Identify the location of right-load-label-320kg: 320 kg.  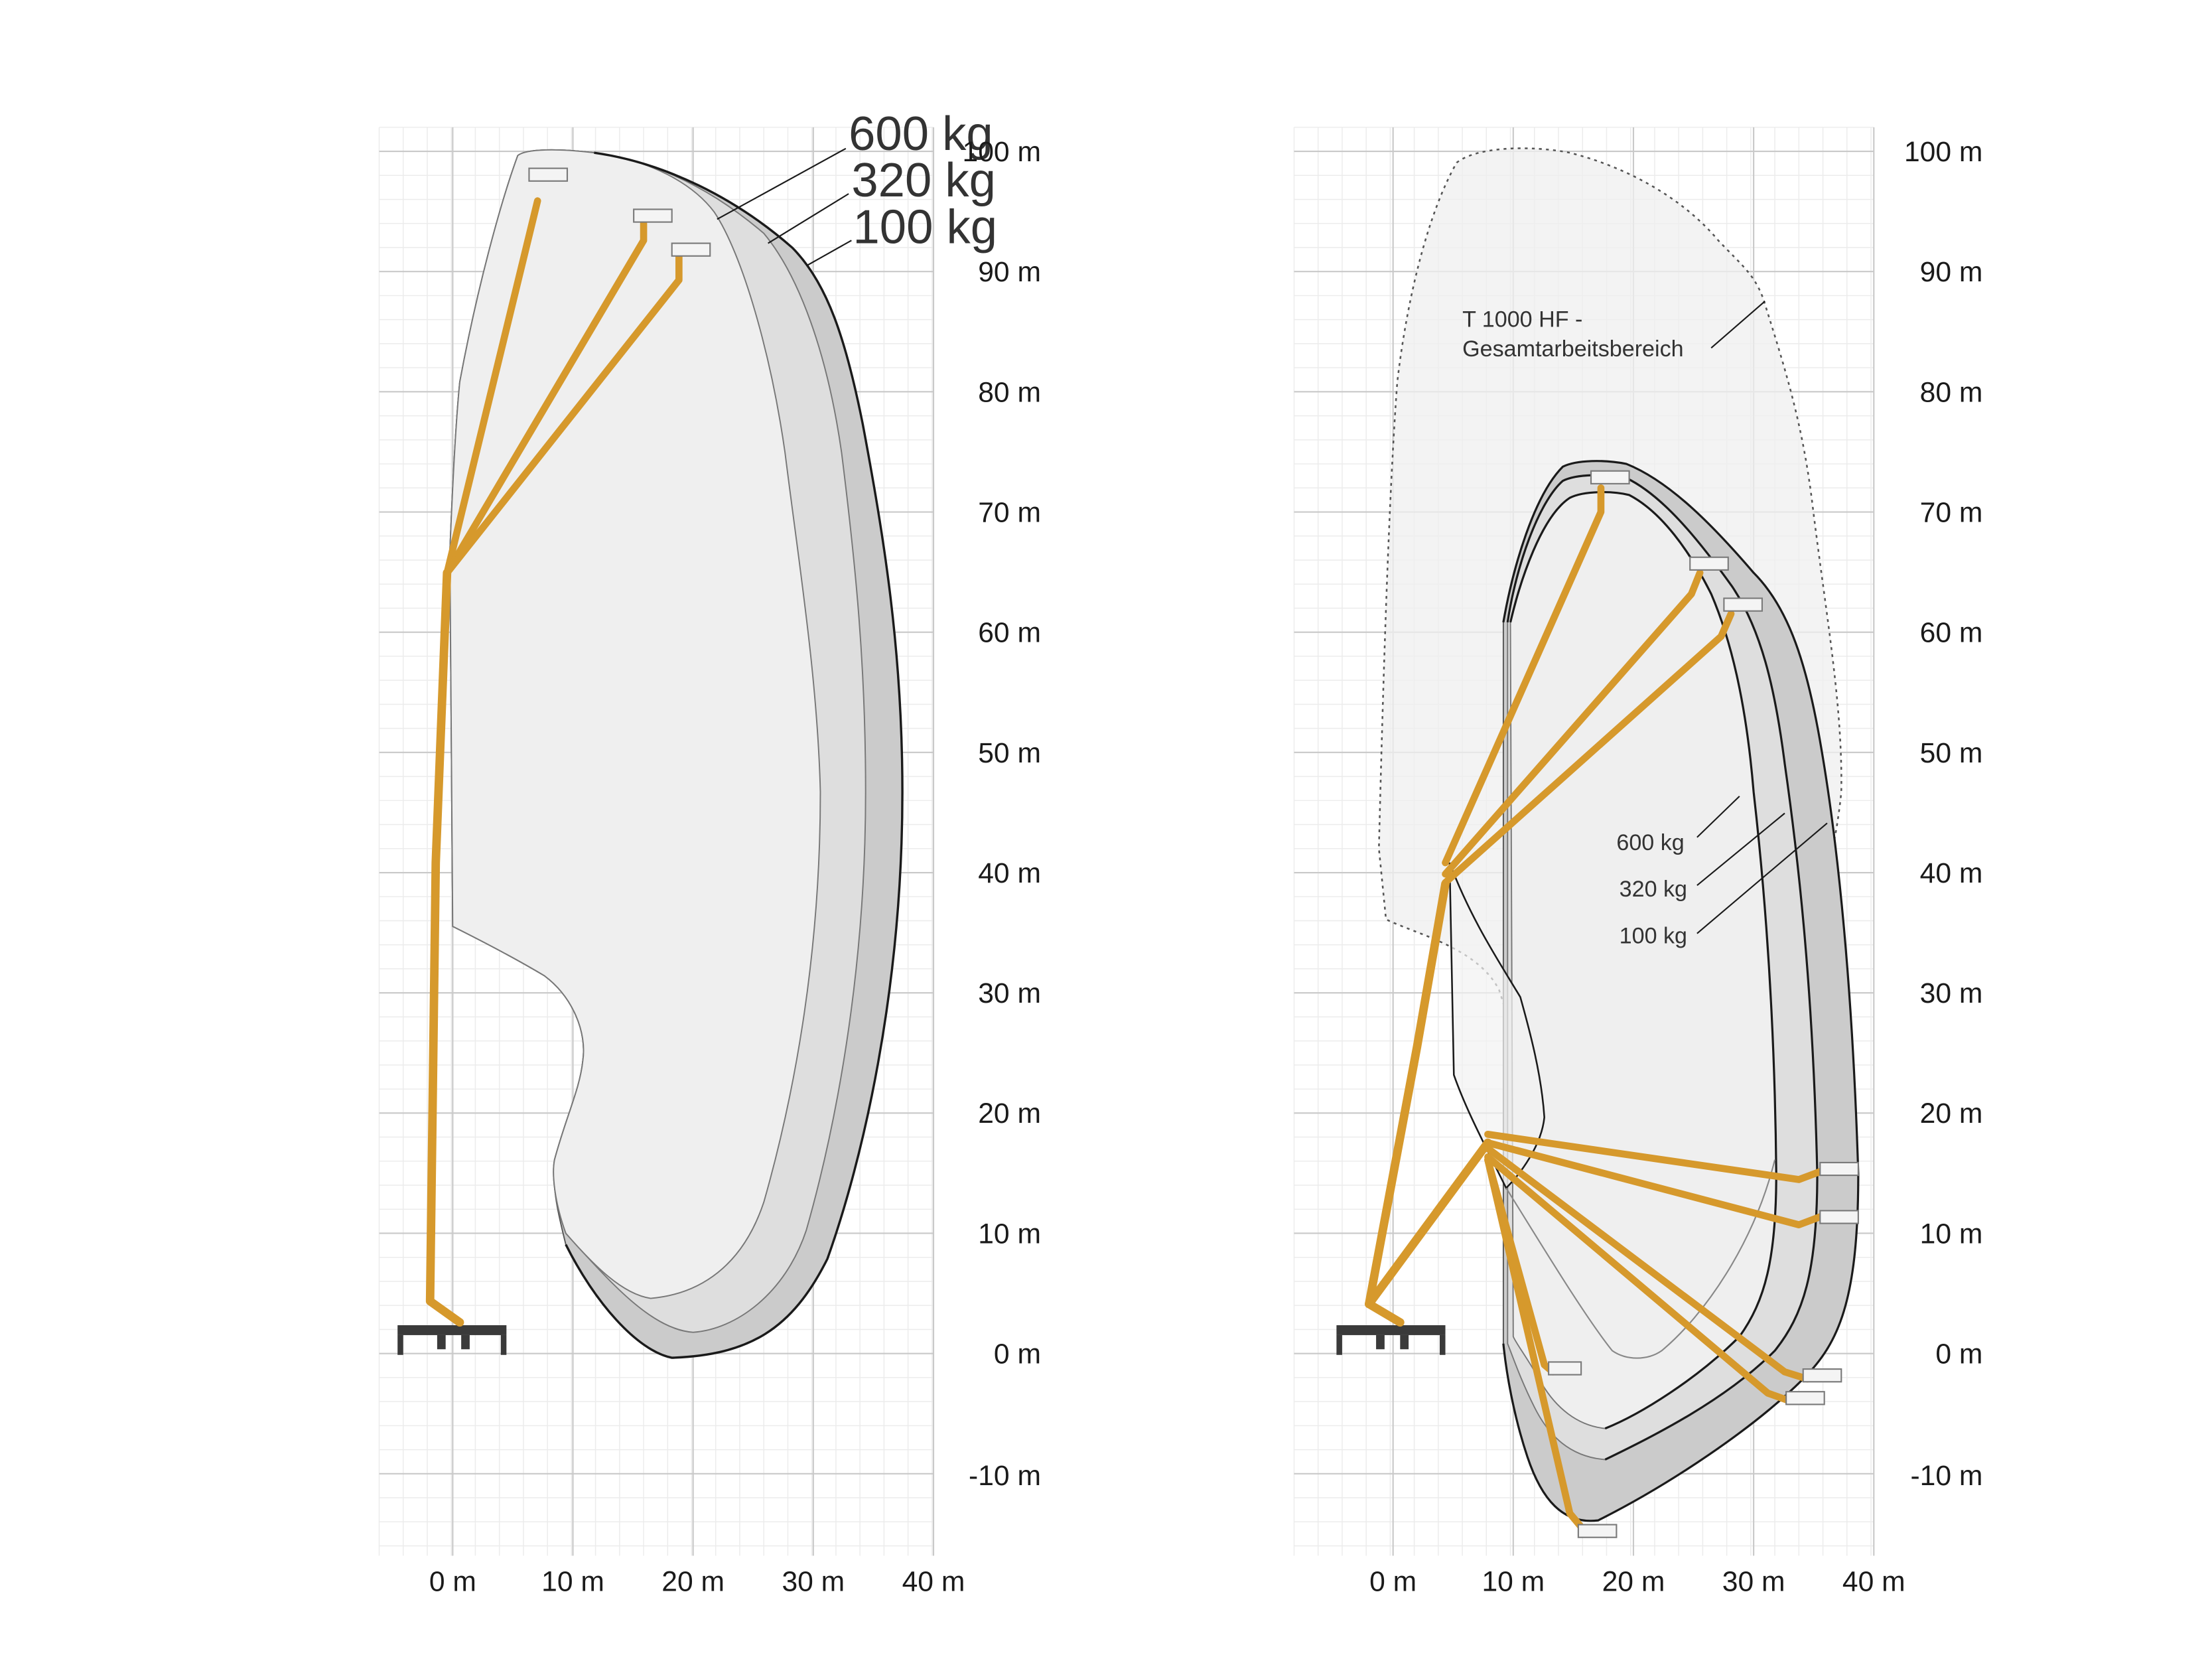
(1653, 889).